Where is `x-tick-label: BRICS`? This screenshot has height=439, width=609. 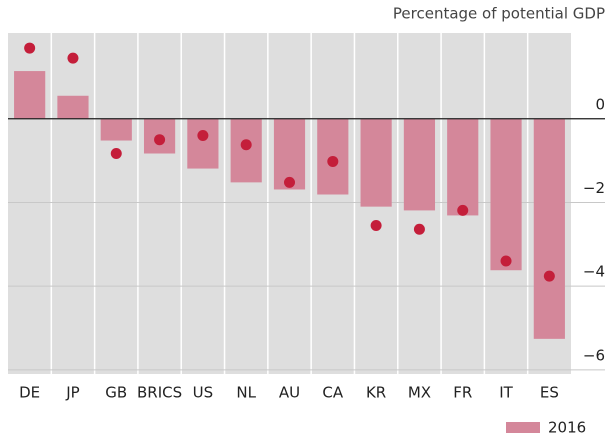 x-tick-label: BRICS is located at coordinates (159, 393).